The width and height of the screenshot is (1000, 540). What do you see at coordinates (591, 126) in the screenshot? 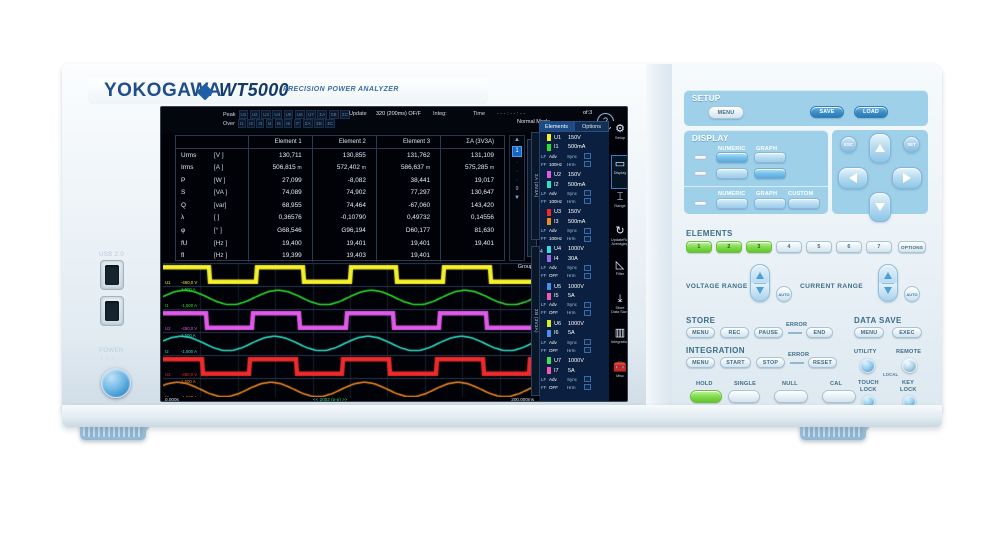
I see `elements-tab: Options` at bounding box center [591, 126].